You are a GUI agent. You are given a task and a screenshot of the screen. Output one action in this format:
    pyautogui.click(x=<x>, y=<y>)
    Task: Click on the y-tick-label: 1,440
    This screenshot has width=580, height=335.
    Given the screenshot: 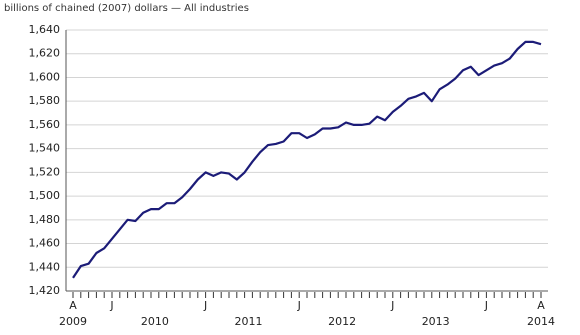 What is the action you would take?
    pyautogui.click(x=45, y=266)
    